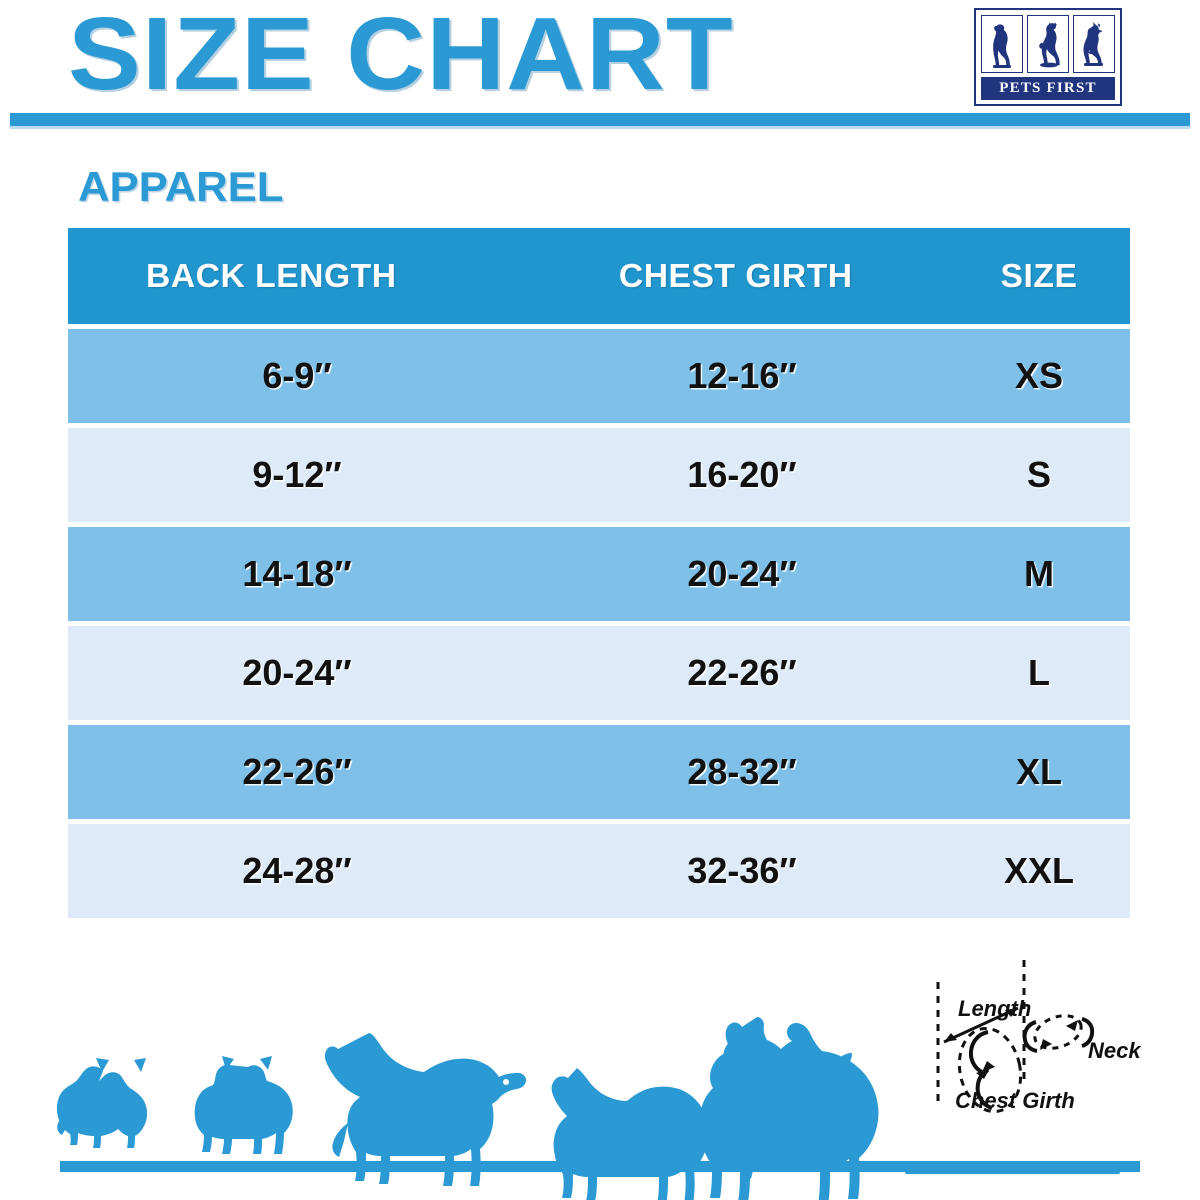  Describe the element at coordinates (1039, 375) in the screenshot. I see `cell-size: XS` at that location.